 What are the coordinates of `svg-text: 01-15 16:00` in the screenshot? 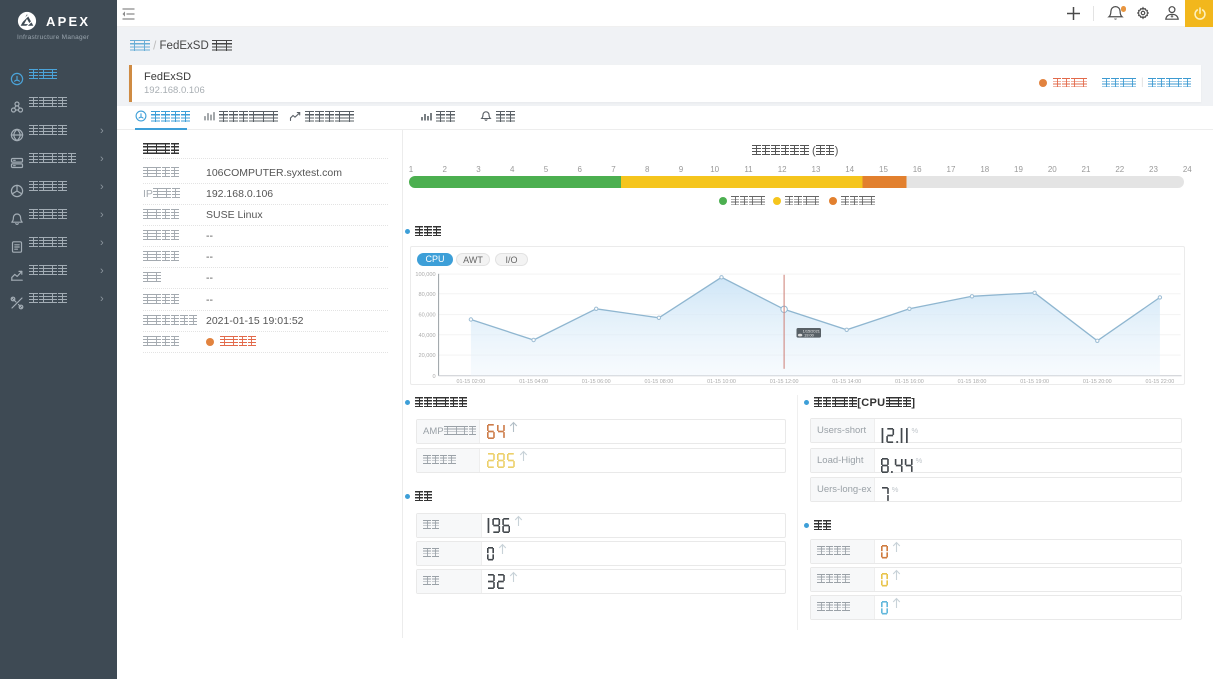 It's located at (909, 382).